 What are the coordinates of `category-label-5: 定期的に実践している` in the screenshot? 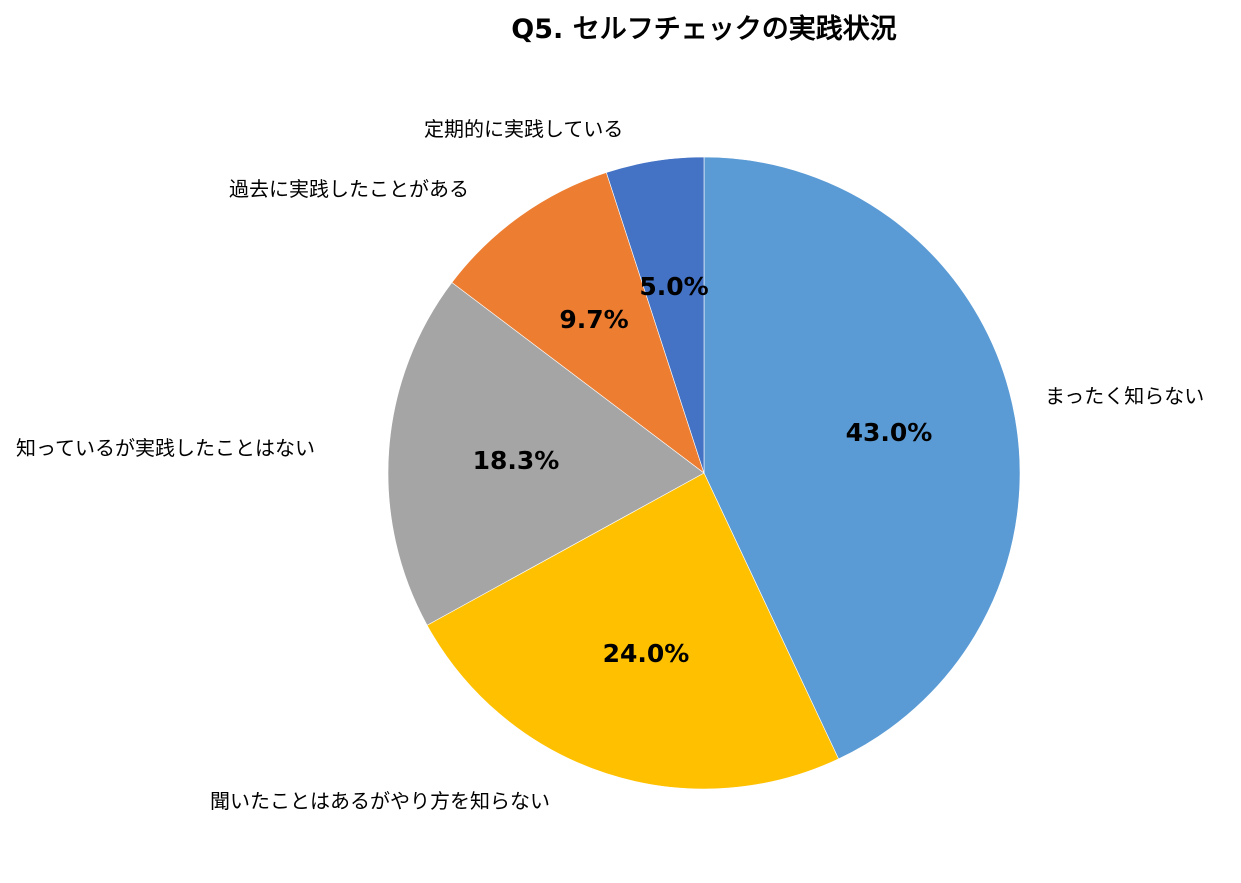 It's located at (523, 129).